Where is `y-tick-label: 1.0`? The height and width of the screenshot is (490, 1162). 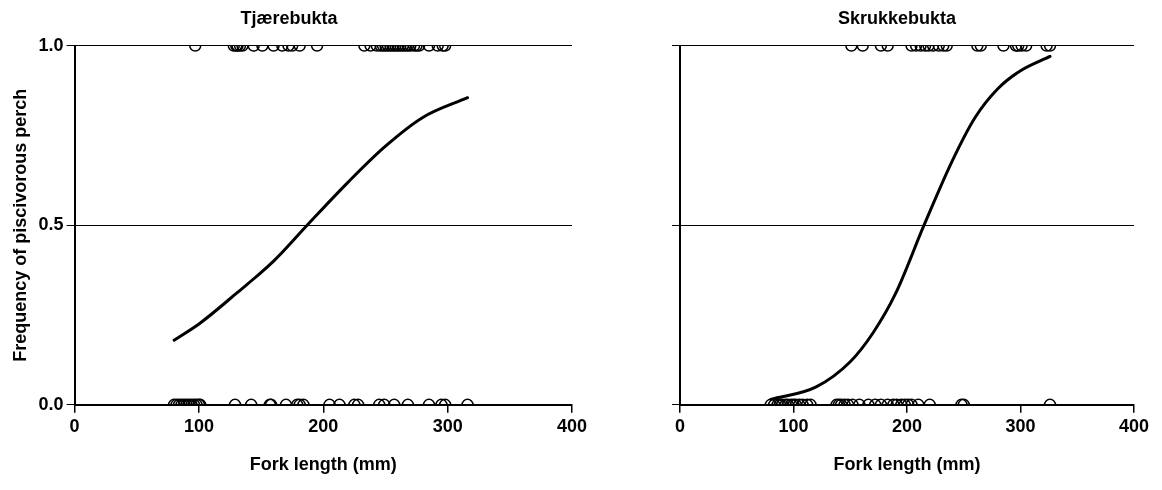 y-tick-label: 1.0 is located at coordinates (51, 44).